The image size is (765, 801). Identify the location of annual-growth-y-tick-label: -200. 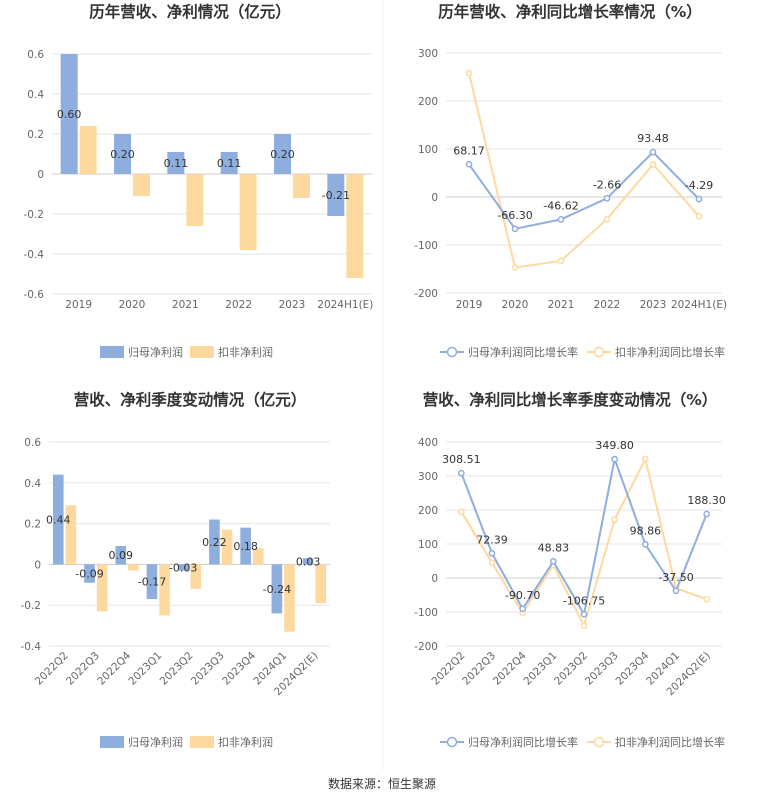
(426, 294).